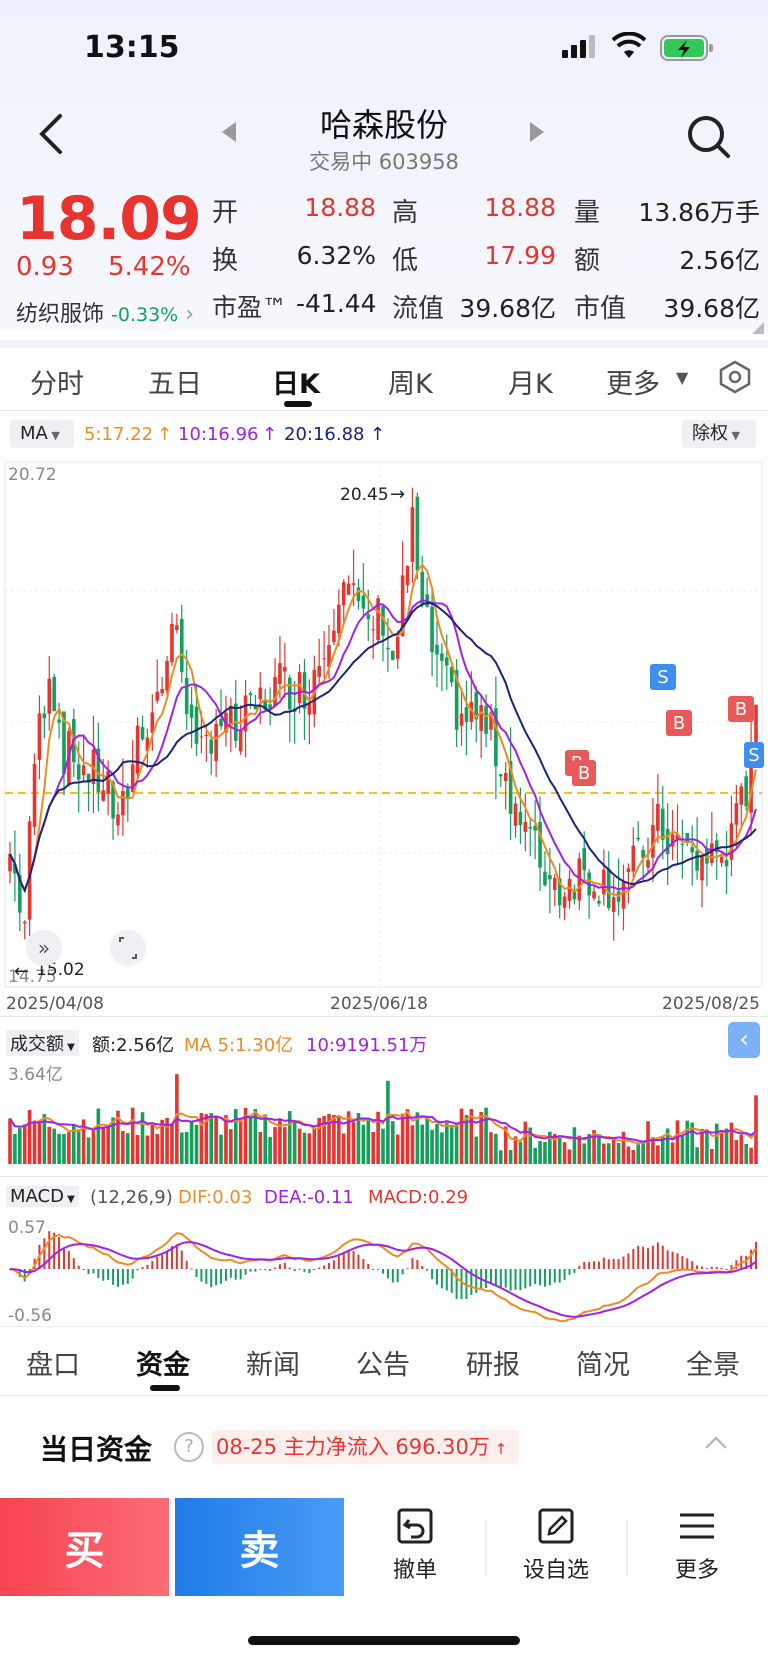  I want to click on help-icon: ?, so click(189, 1447).